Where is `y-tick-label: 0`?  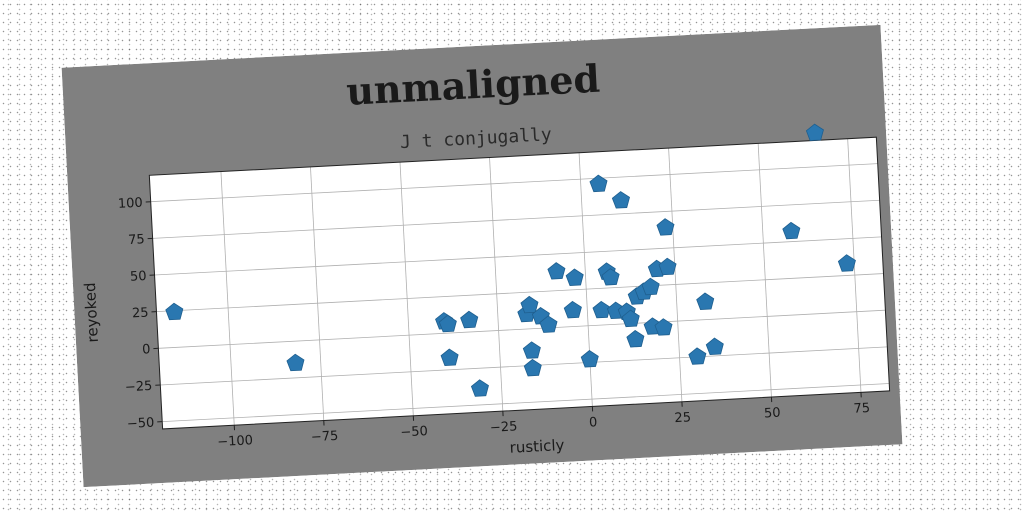 y-tick-label: 0 is located at coordinates (146, 349).